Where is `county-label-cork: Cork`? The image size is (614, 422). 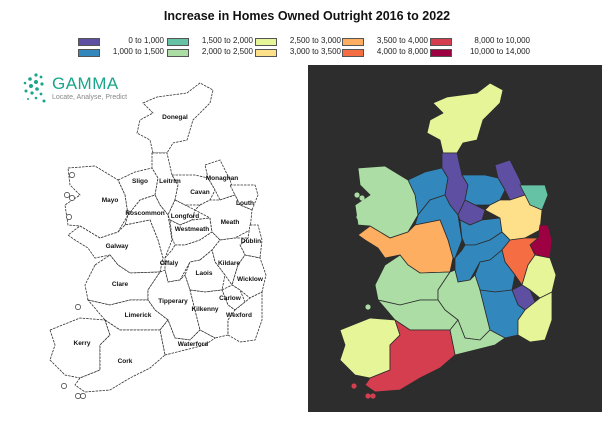
county-label-cork: Cork is located at coordinates (125, 361).